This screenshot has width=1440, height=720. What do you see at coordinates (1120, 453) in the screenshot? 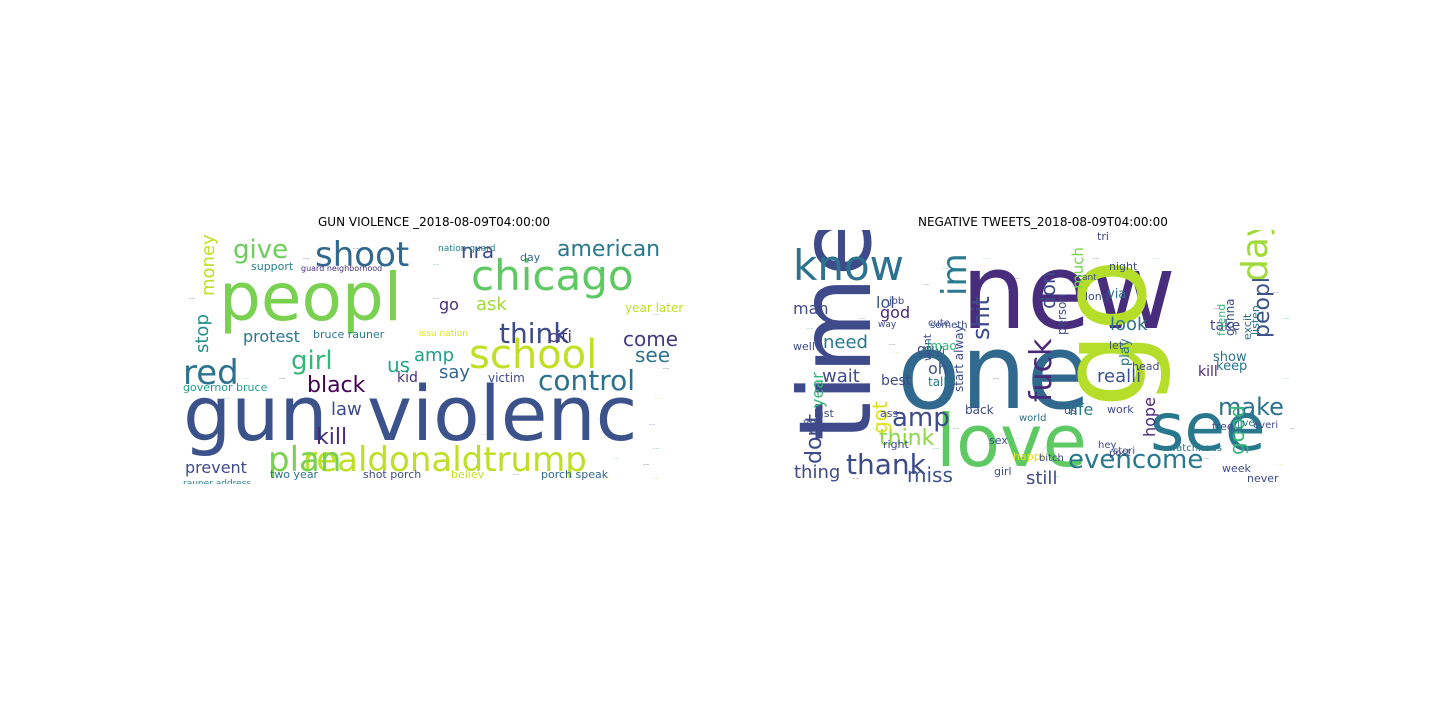
I see `cloud-word: post` at bounding box center [1120, 453].